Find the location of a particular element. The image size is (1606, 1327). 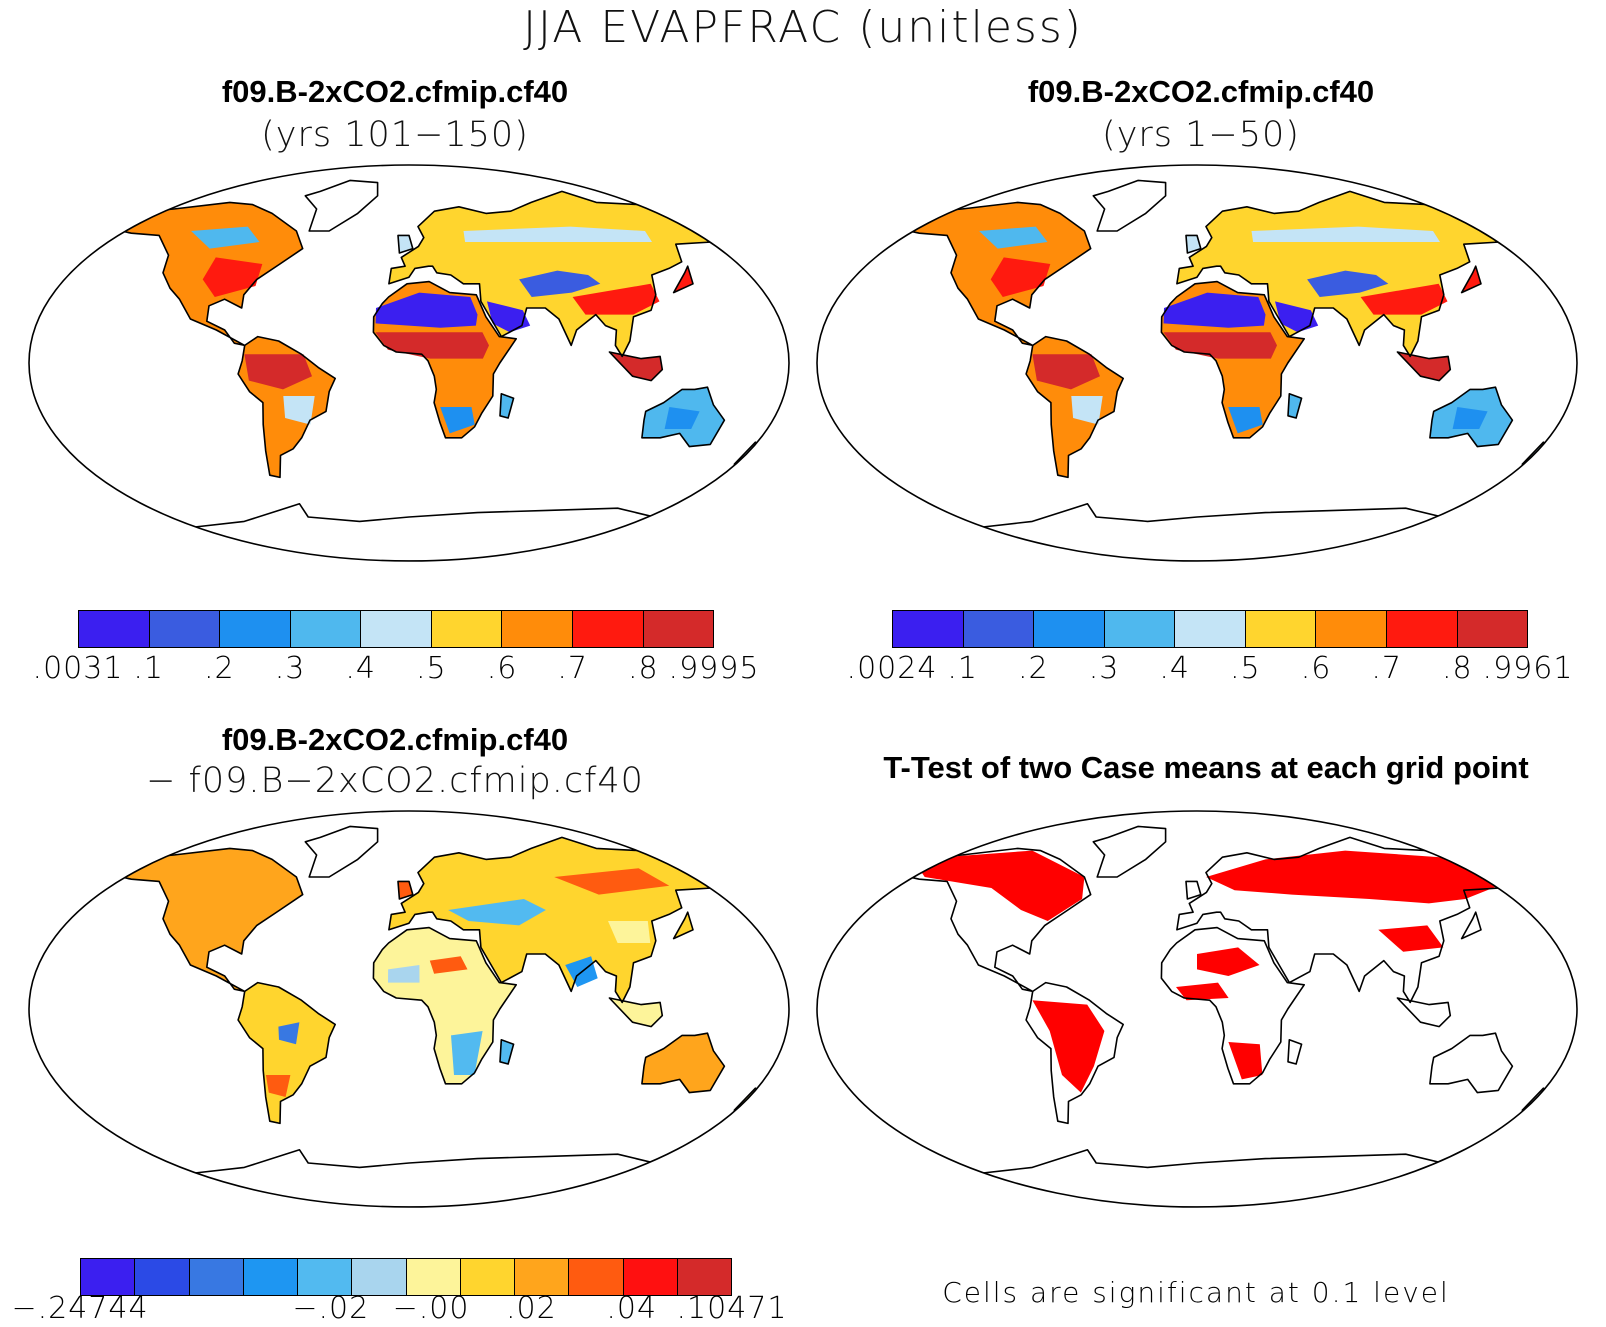

colorbar-2-tick-label: .9961 is located at coordinates (1528, 668).